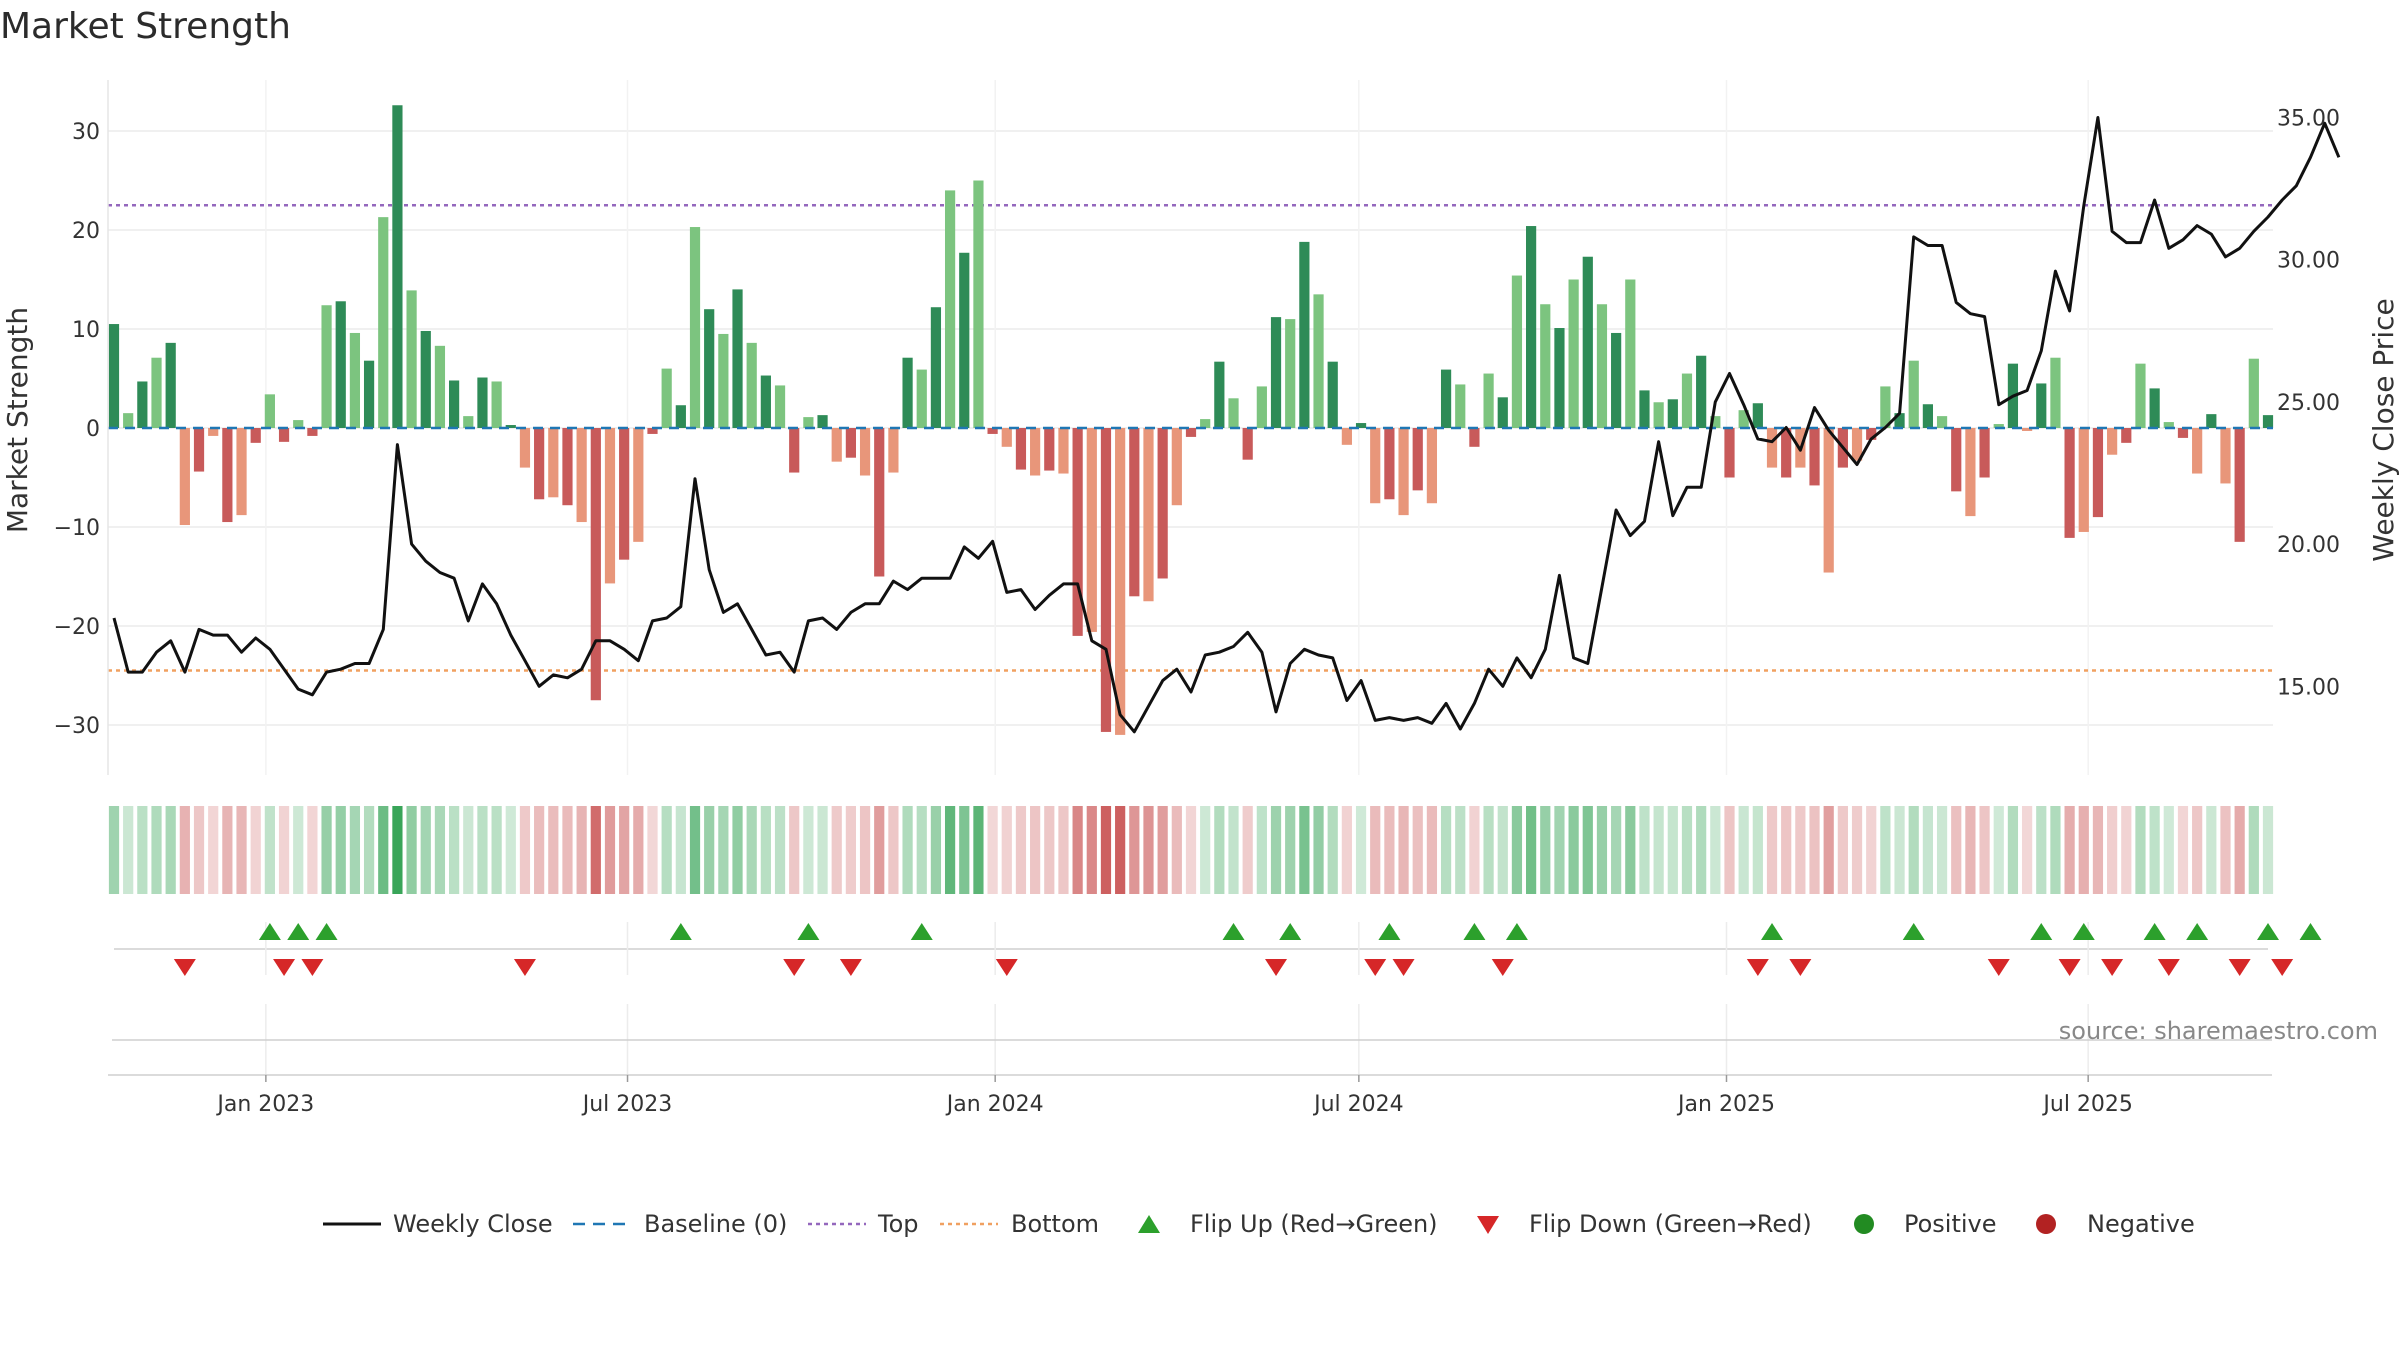  I want to click on left-tick-label: 30, so click(86, 132).